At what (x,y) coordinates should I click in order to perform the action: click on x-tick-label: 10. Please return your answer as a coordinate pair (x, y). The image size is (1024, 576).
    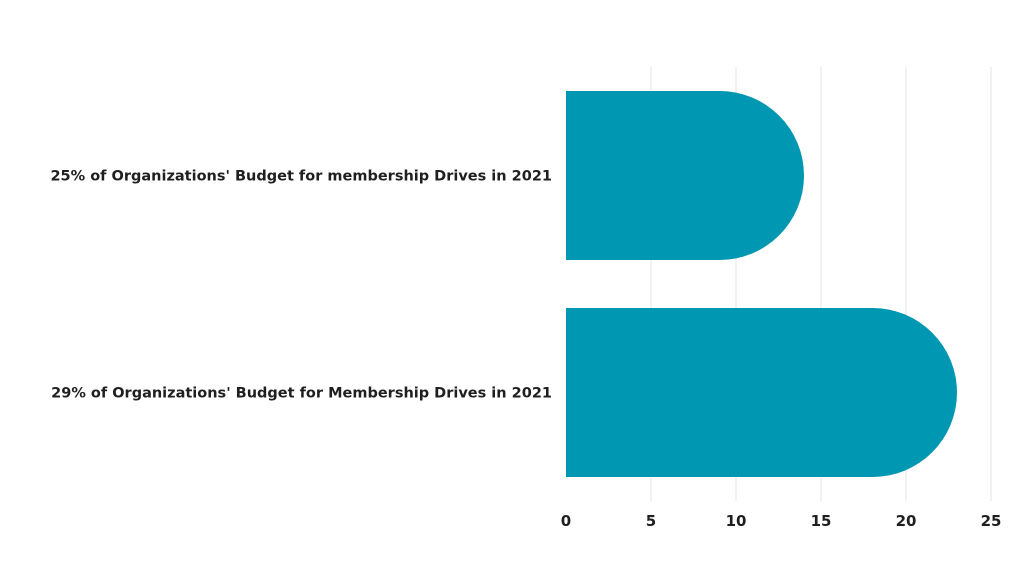
    Looking at the image, I should click on (736, 521).